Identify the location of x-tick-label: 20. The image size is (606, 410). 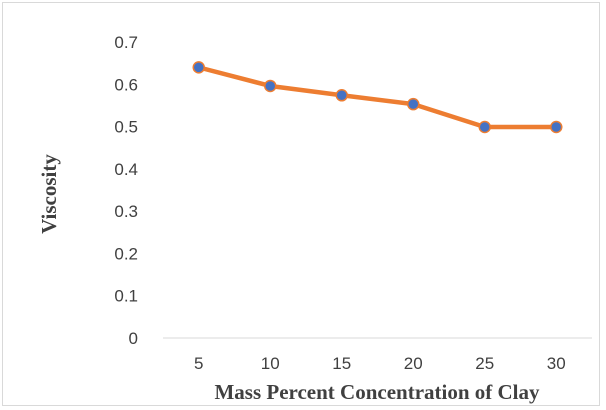
(413, 363).